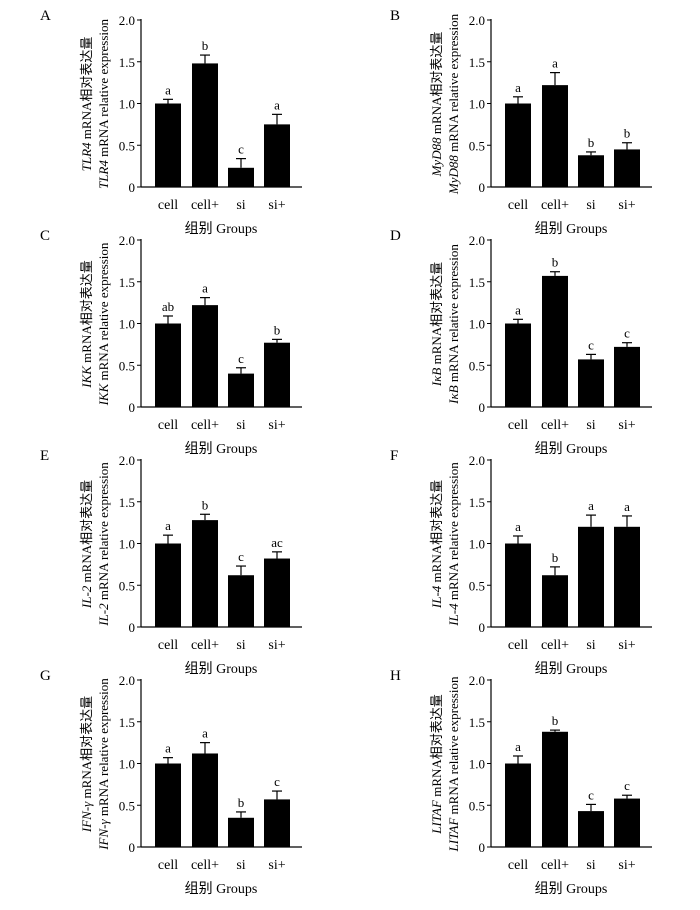 Image resolution: width=700 pixels, height=910 pixels. I want to click on gene-name: MyD88, so click(453, 175).